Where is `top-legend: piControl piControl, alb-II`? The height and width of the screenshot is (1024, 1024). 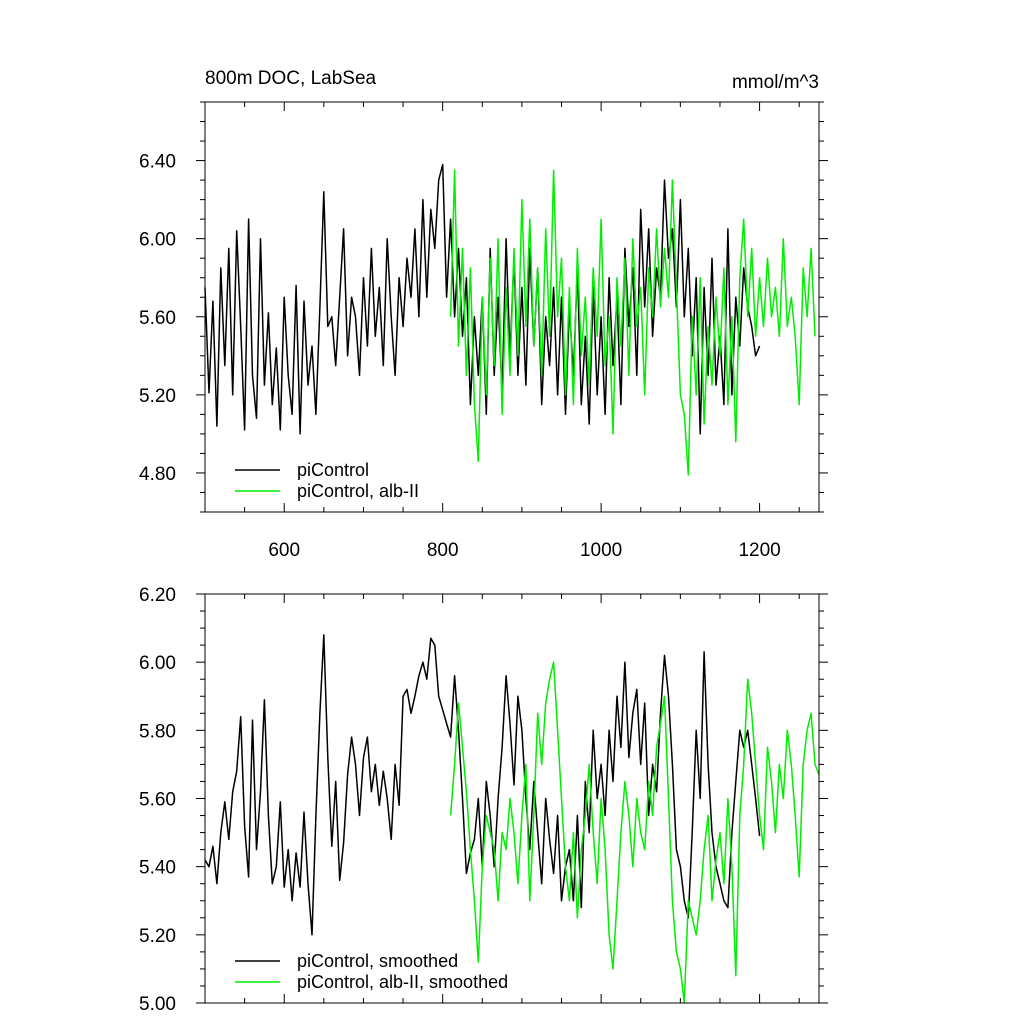 top-legend: piControl piControl, alb-II is located at coordinates (327, 480).